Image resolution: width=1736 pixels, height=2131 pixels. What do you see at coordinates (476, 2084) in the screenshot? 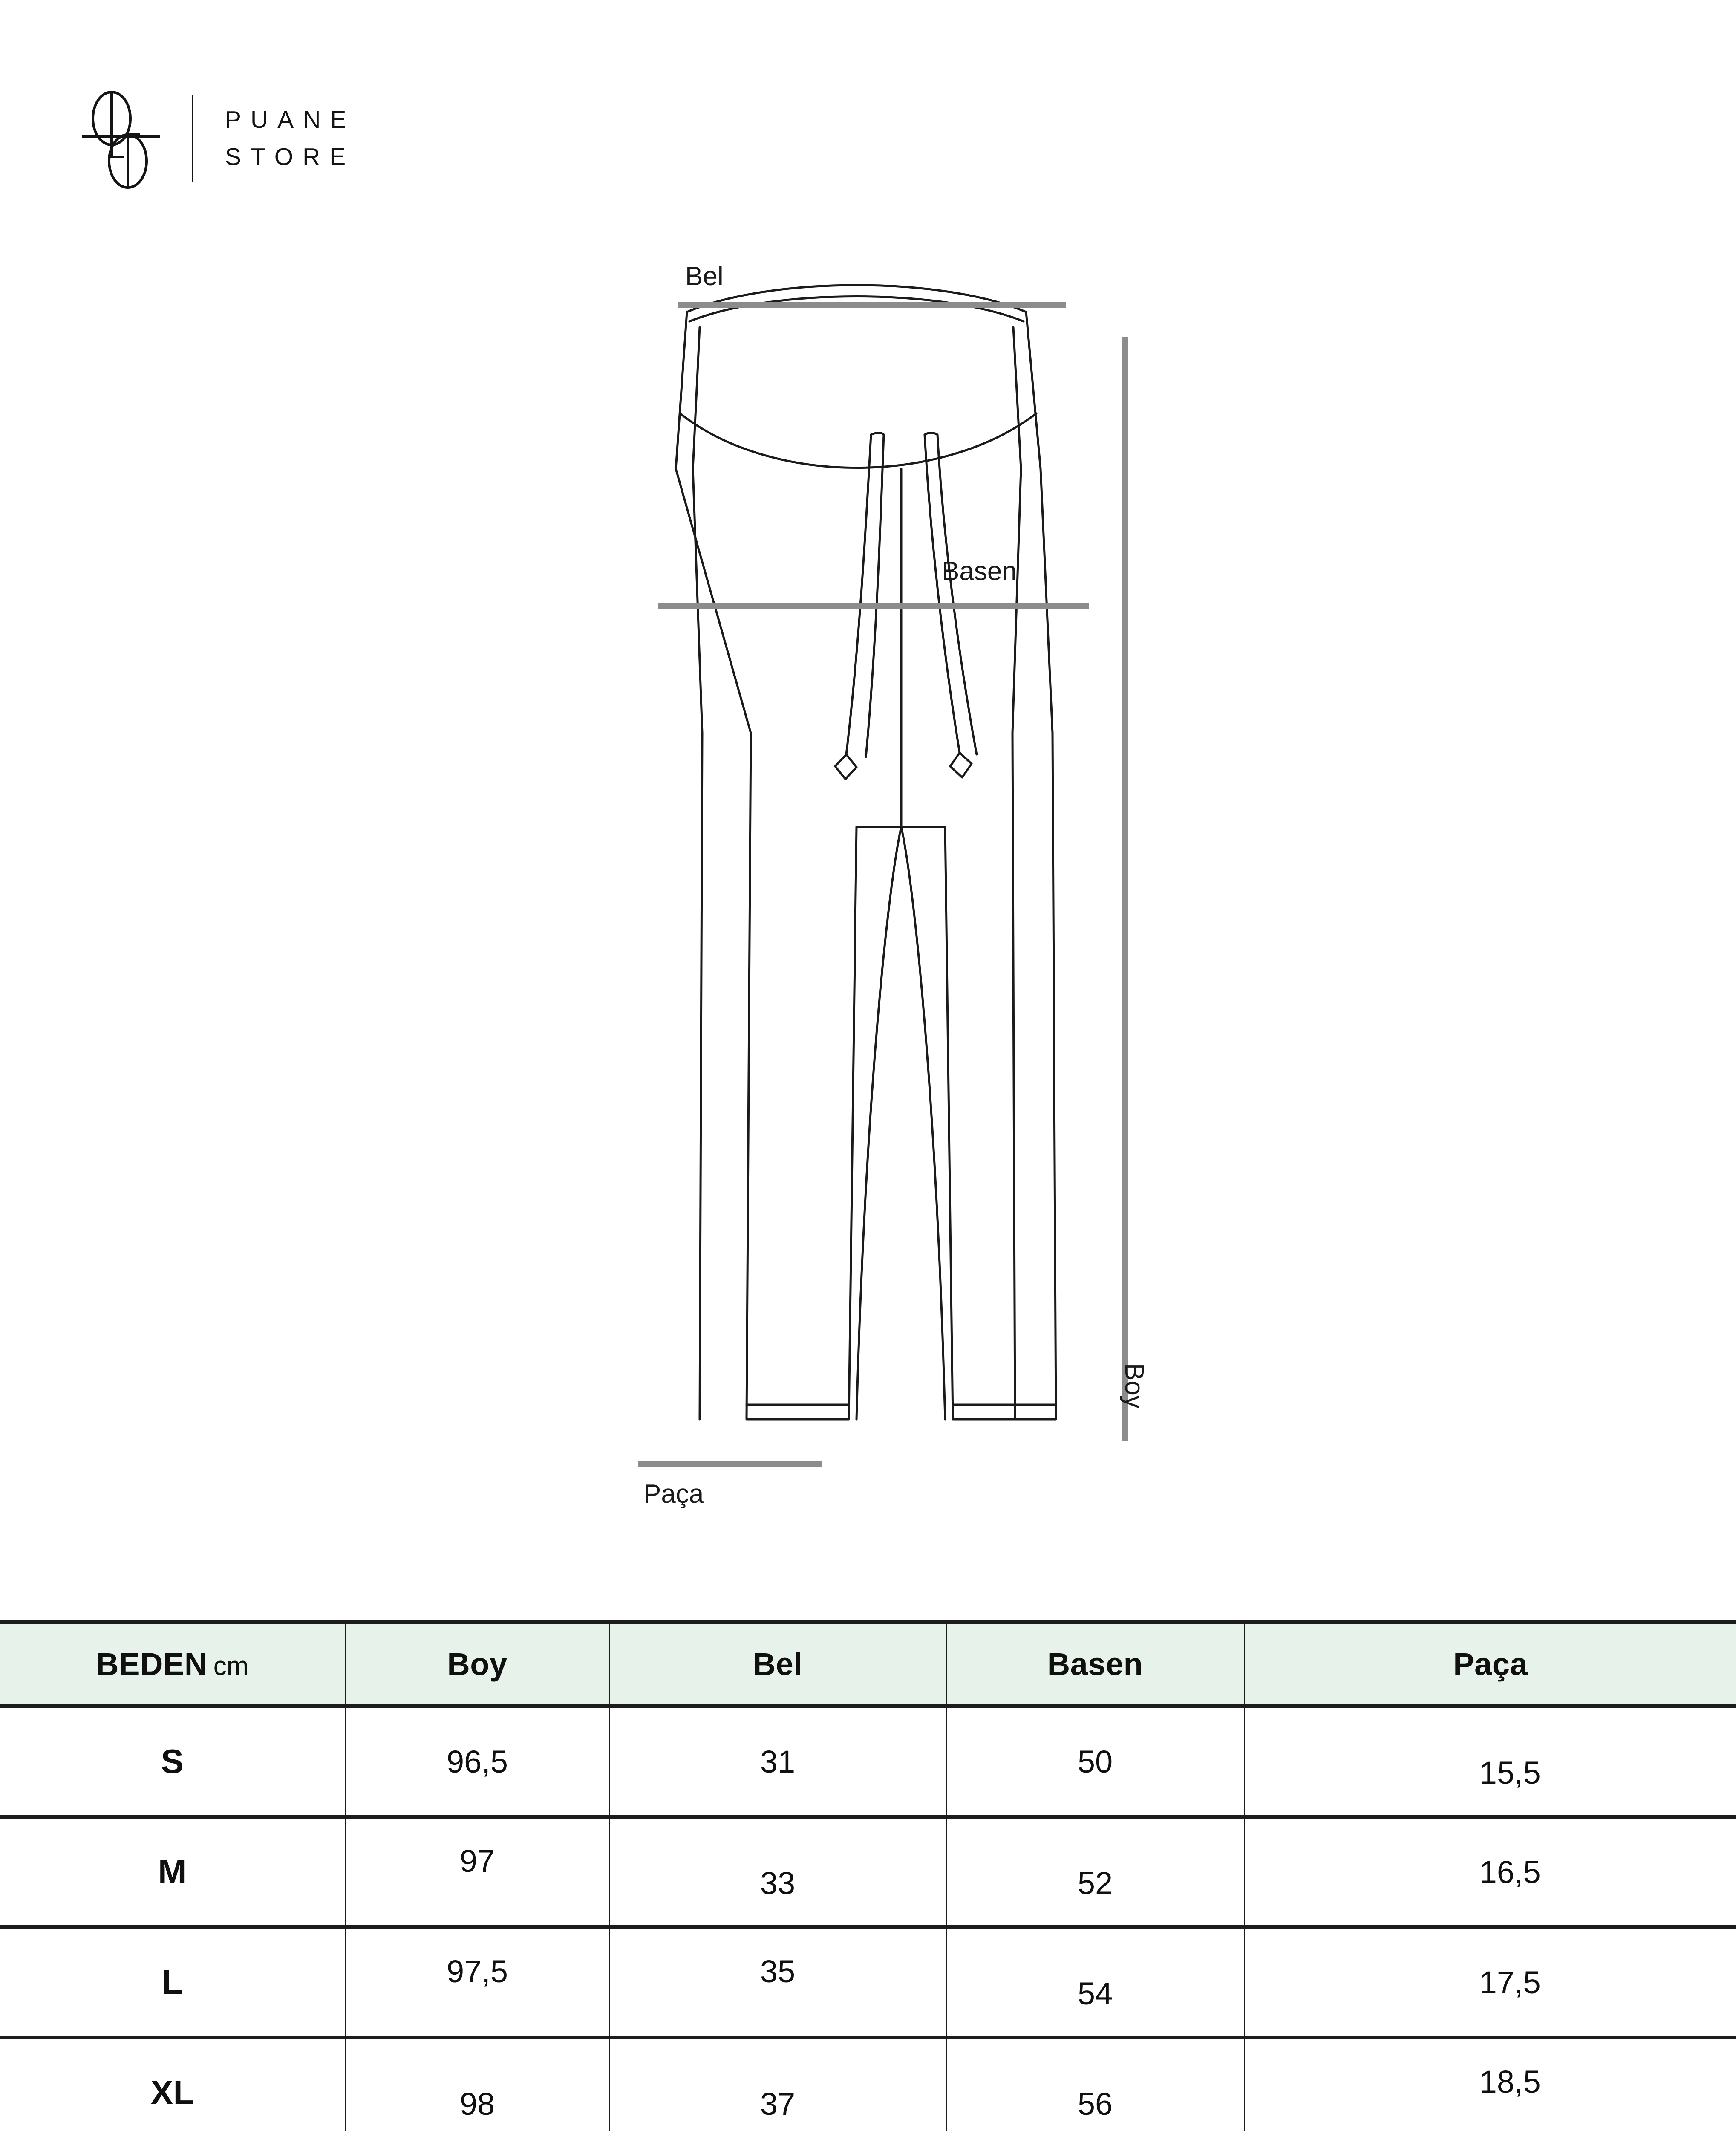
I see `cell-boy-xl: 98` at bounding box center [476, 2084].